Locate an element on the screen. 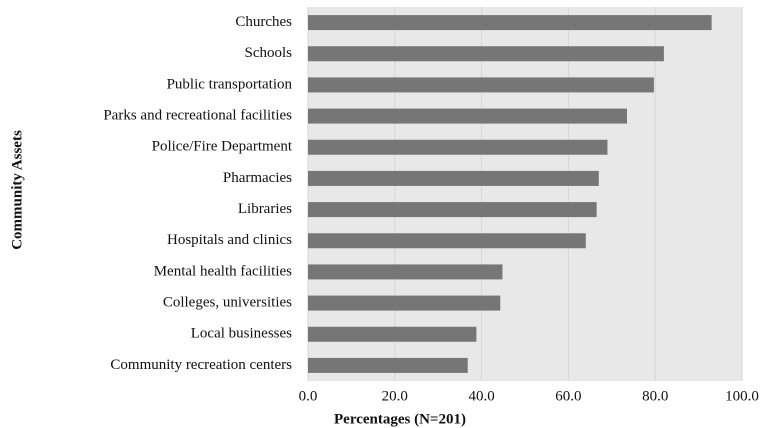 The height and width of the screenshot is (428, 766). y-tick-label: Police/Fire Department is located at coordinates (222, 147).